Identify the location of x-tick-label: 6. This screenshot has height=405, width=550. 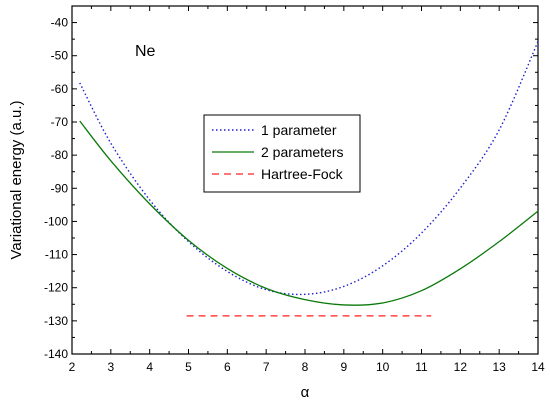
(227, 367).